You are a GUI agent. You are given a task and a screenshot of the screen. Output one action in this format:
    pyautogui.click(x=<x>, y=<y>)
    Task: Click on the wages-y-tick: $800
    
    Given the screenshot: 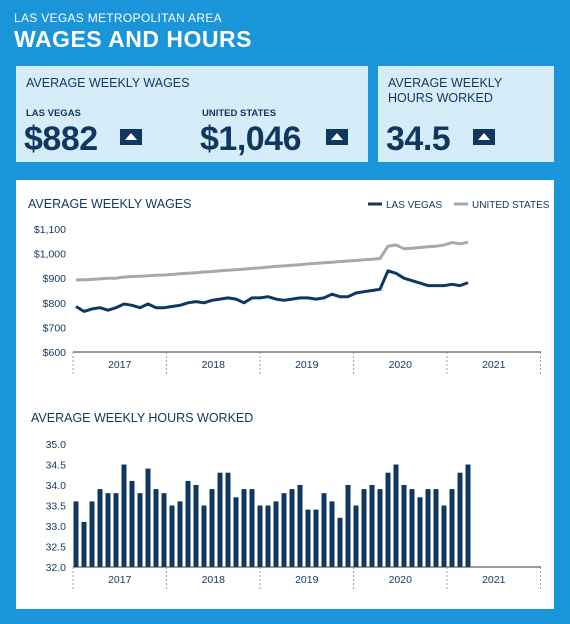 What is the action you would take?
    pyautogui.click(x=55, y=304)
    